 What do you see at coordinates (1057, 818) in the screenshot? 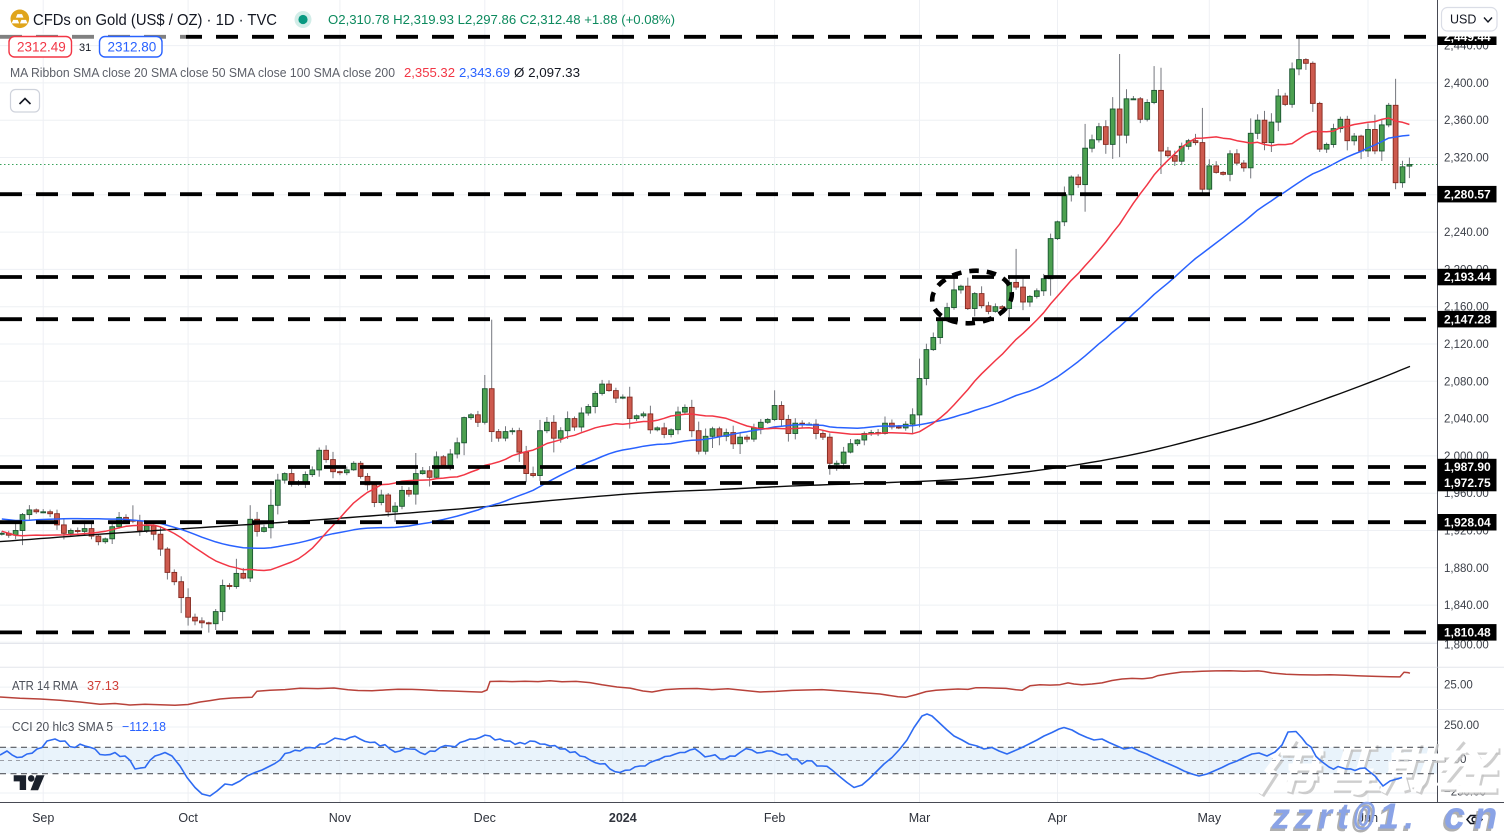
I see `svg-text: Apr` at bounding box center [1057, 818].